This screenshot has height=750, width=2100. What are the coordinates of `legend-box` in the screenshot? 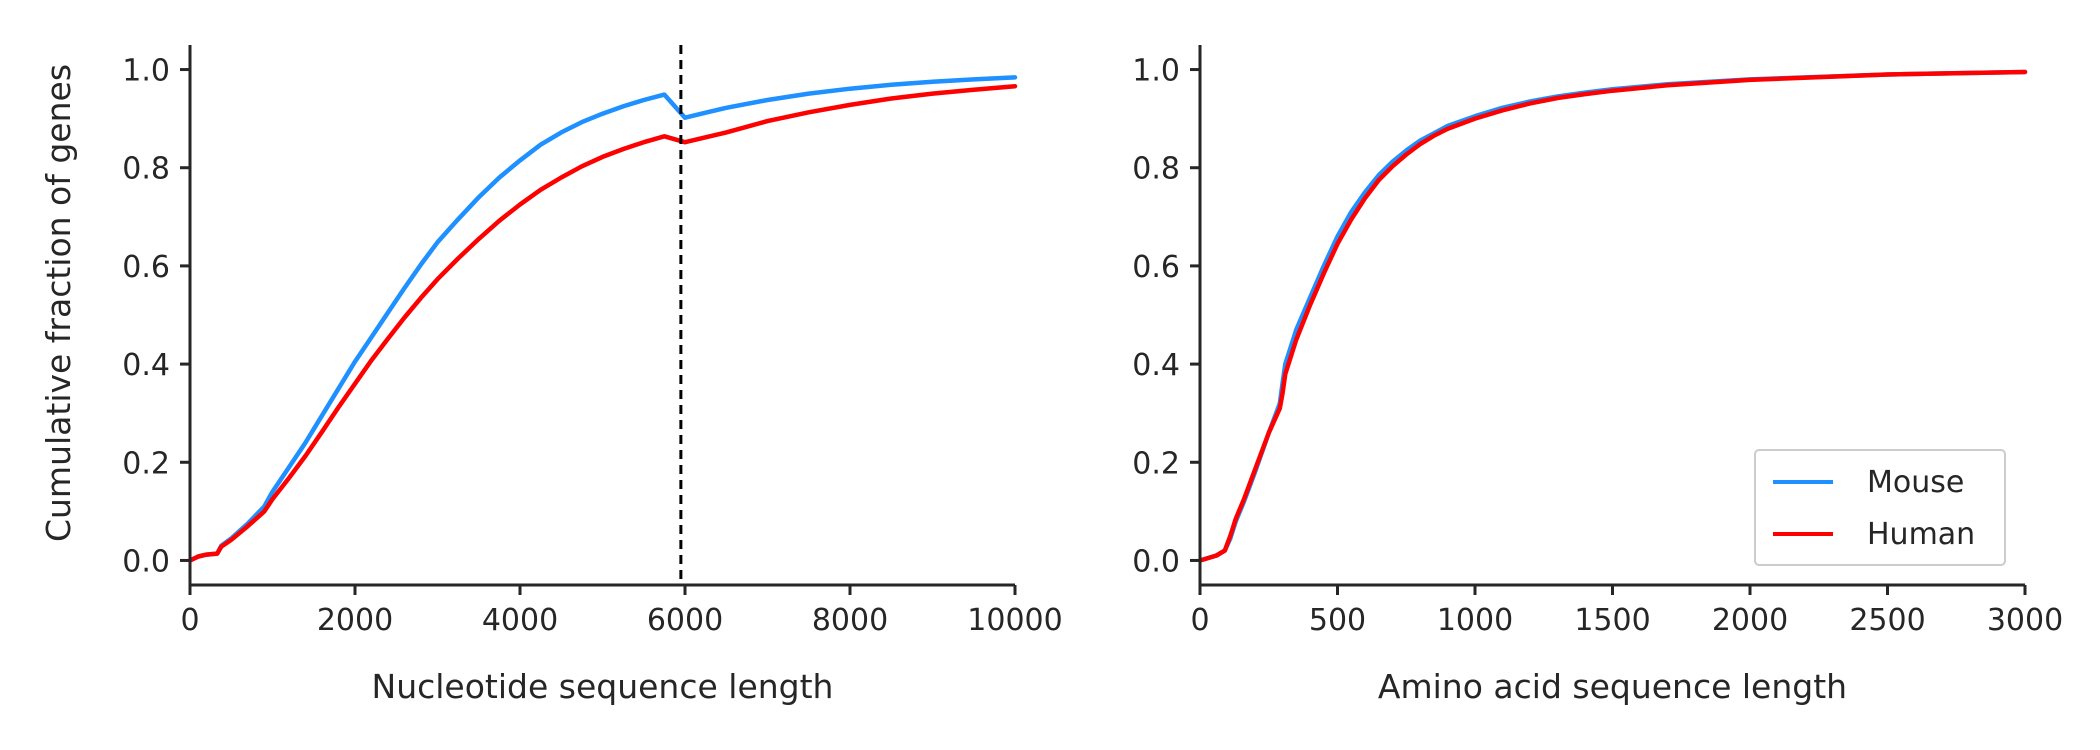 It's located at (1880, 507).